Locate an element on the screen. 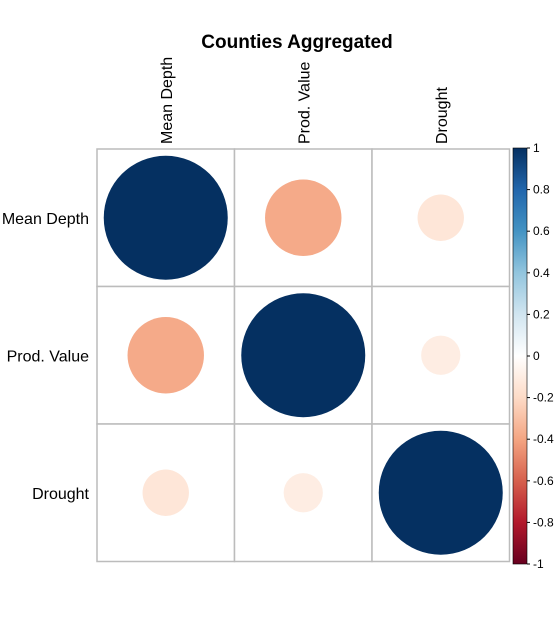 The width and height of the screenshot is (556, 625). colorbar-tick-label: -0.6 is located at coordinates (543, 481).